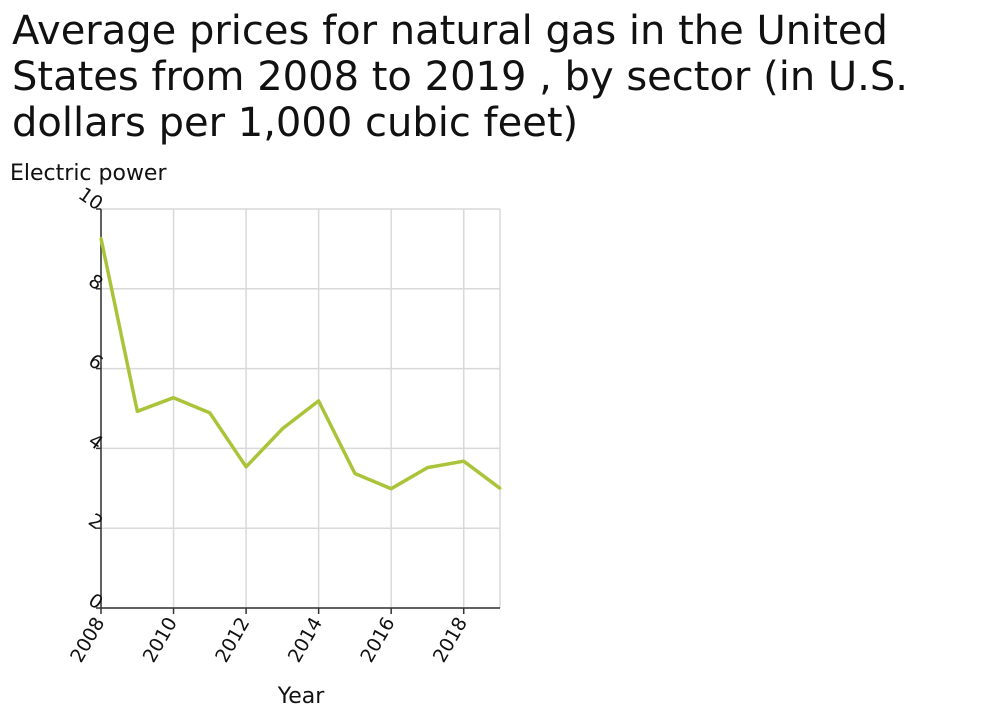 The width and height of the screenshot is (984, 720). What do you see at coordinates (305, 640) in the screenshot?
I see `x-tick-label: 2014` at bounding box center [305, 640].